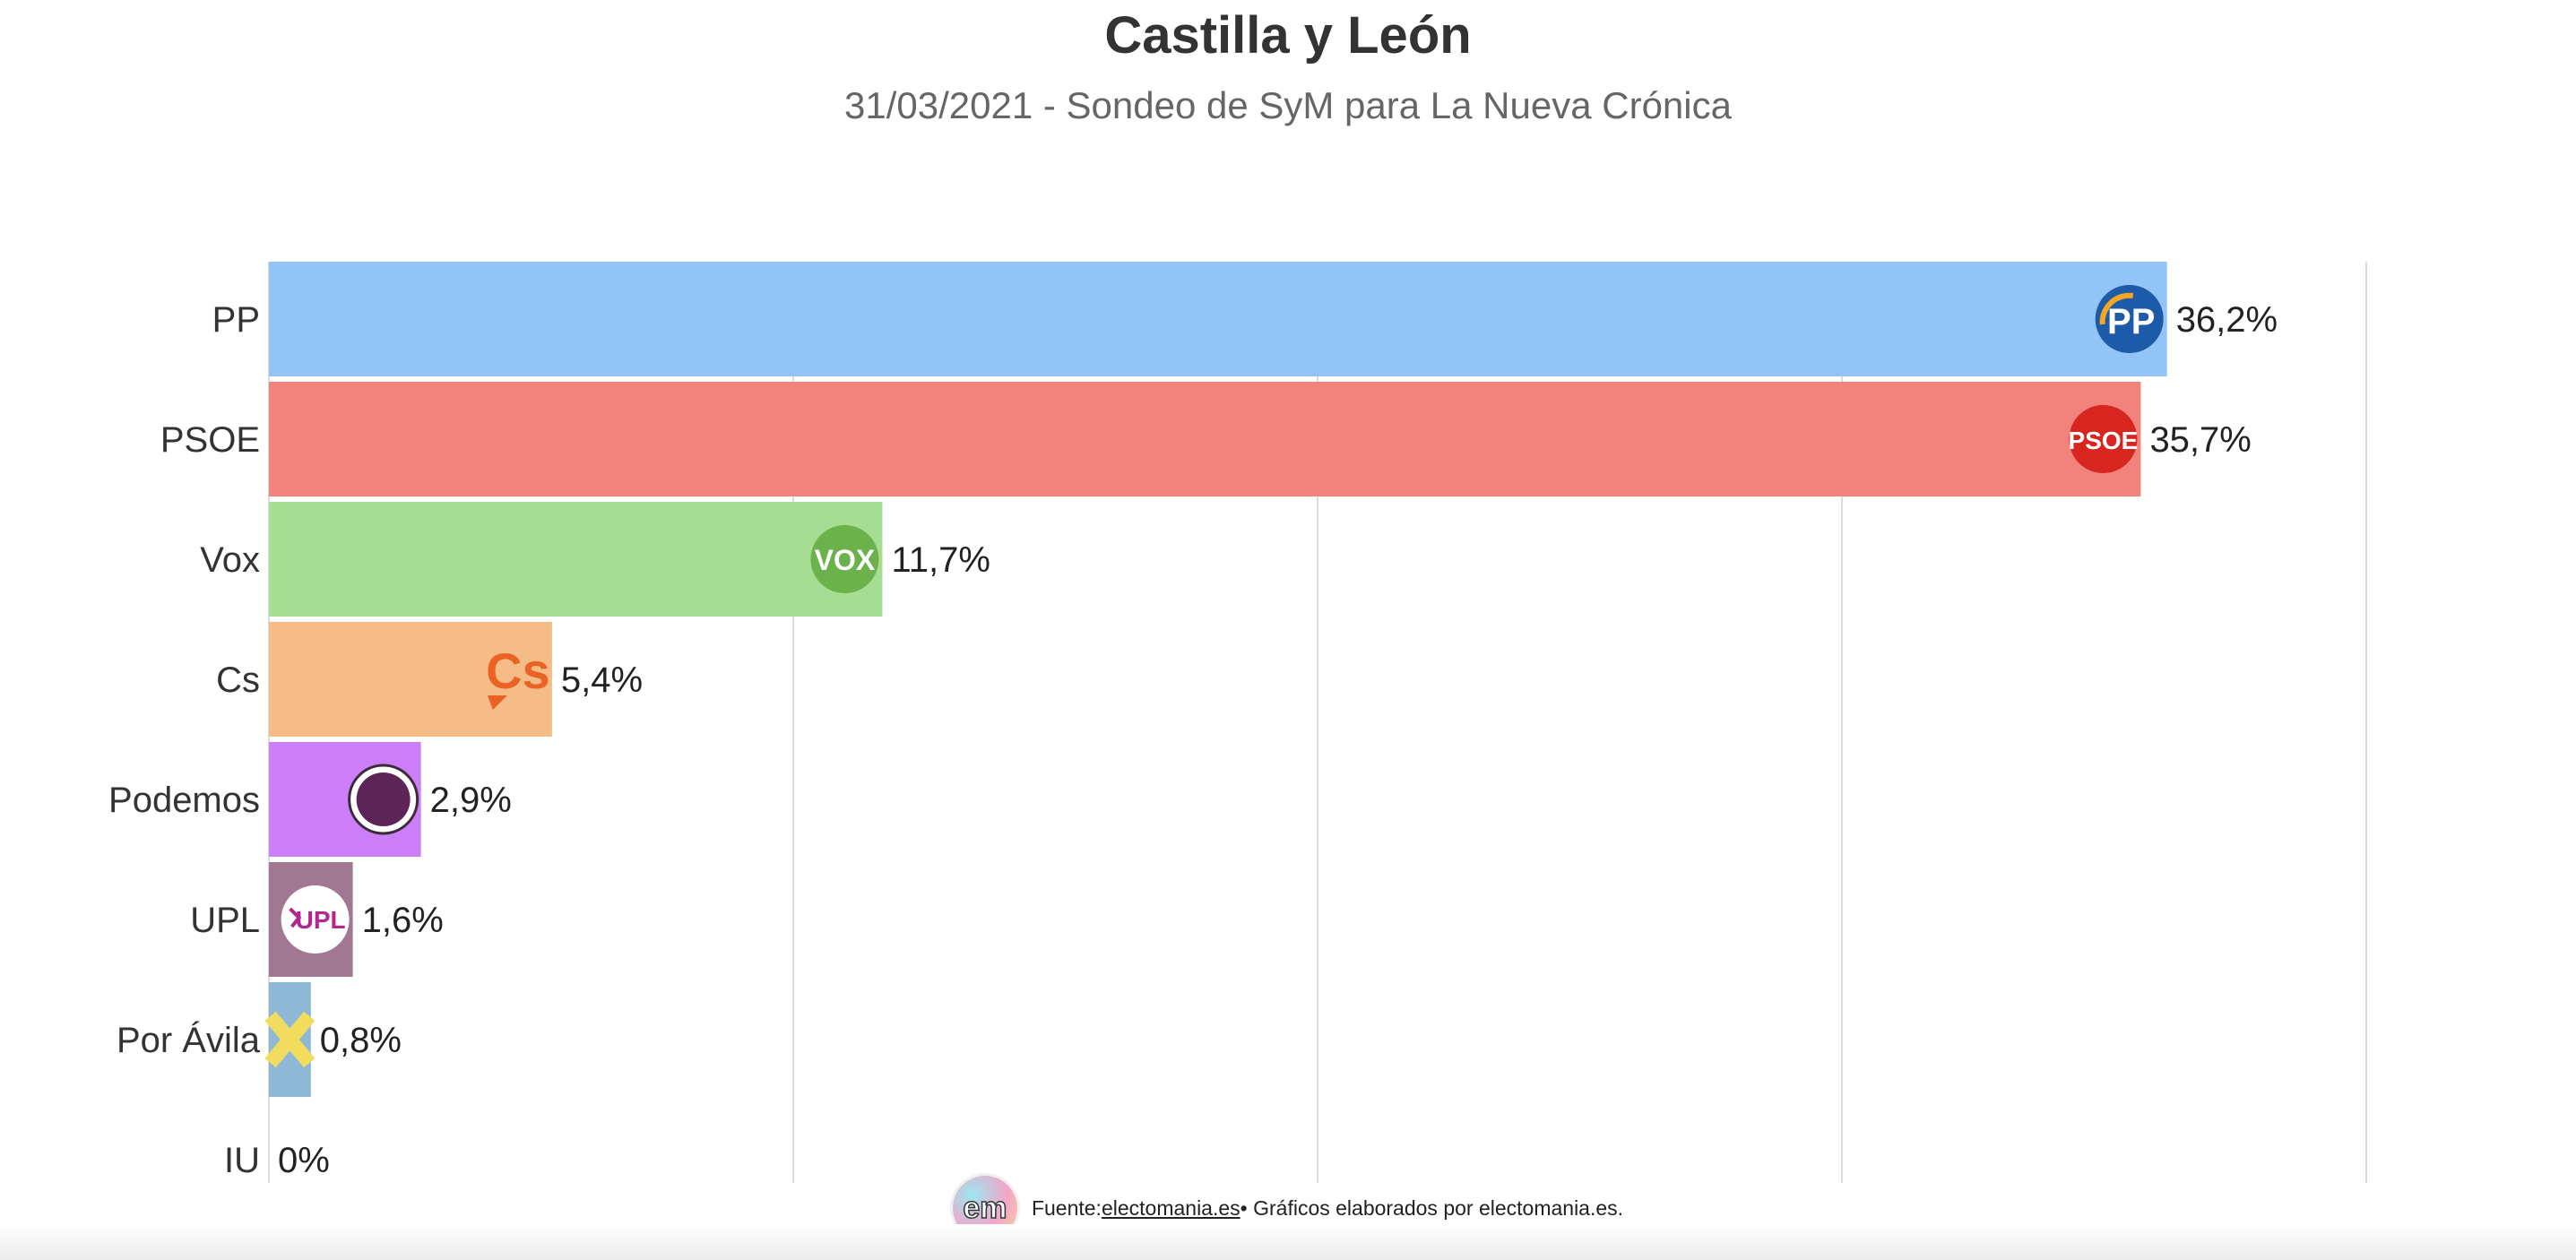 This screenshot has width=2576, height=1260. Describe the element at coordinates (2227, 320) in the screenshot. I see `value-label: 36,2%` at that location.